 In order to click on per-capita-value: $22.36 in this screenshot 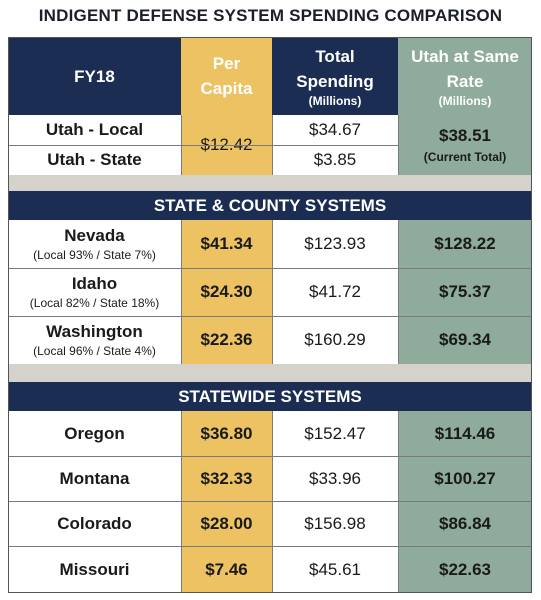, I will do `click(226, 339)`.